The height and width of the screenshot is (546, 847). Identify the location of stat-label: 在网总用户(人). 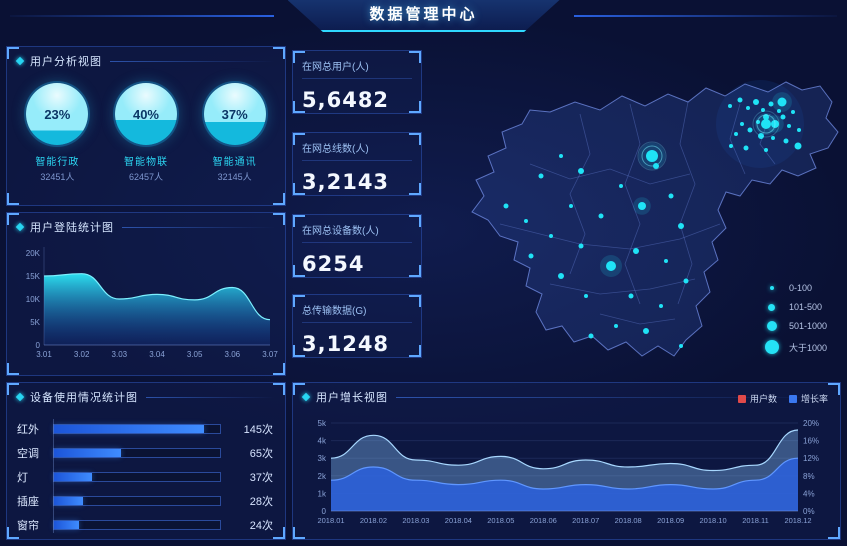
(357, 68).